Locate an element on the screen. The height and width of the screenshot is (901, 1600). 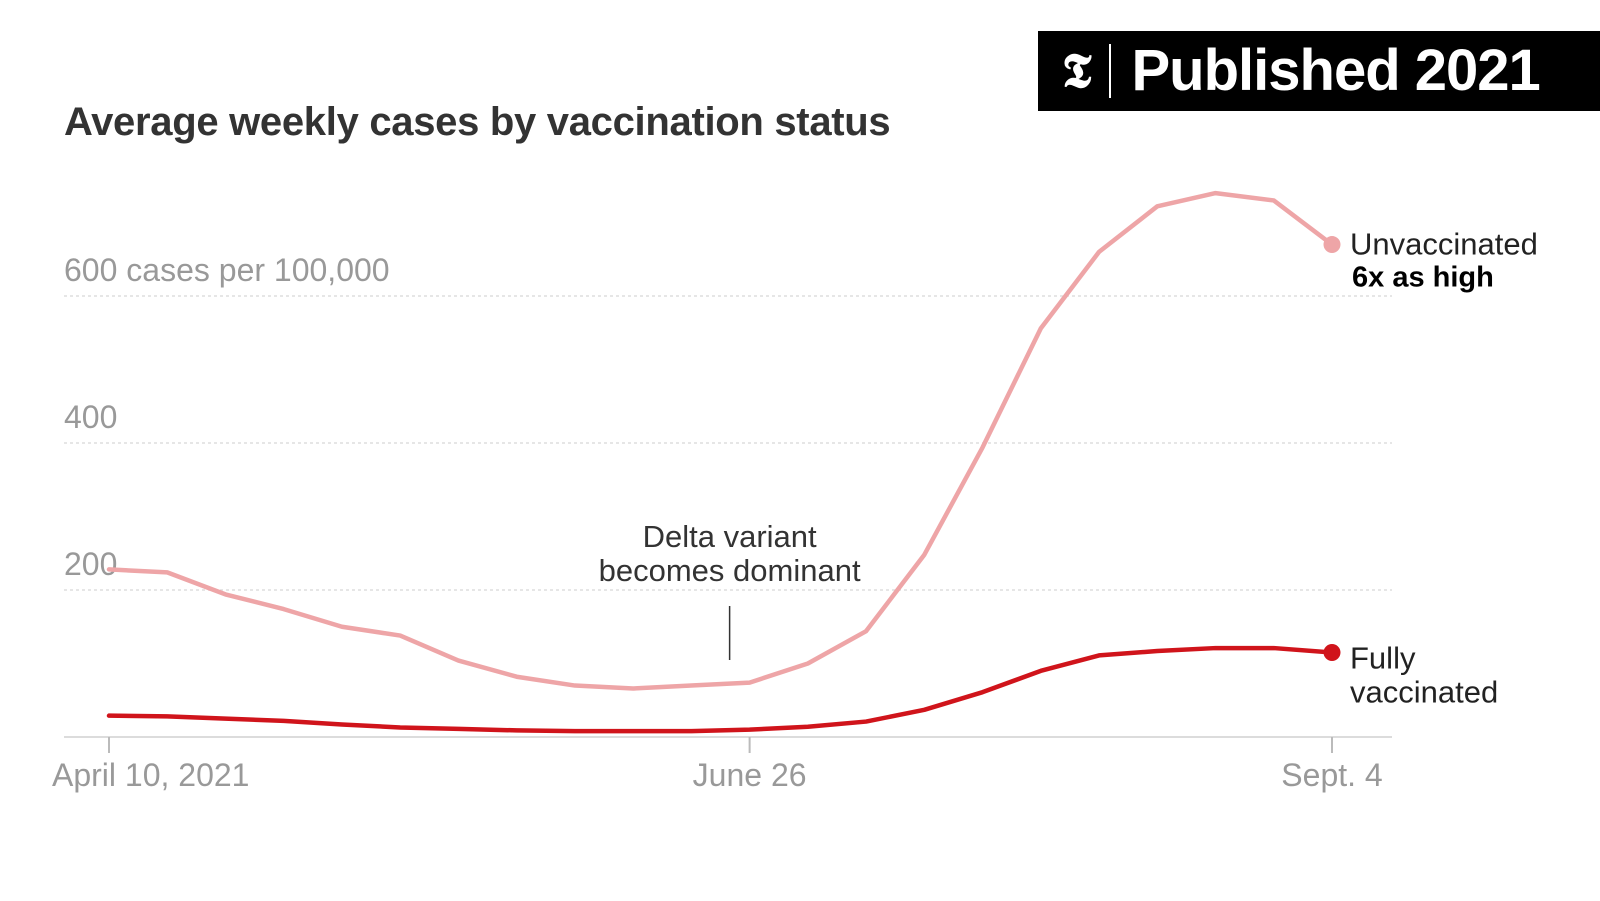
y-tick-label-200: 200 is located at coordinates (90, 564).